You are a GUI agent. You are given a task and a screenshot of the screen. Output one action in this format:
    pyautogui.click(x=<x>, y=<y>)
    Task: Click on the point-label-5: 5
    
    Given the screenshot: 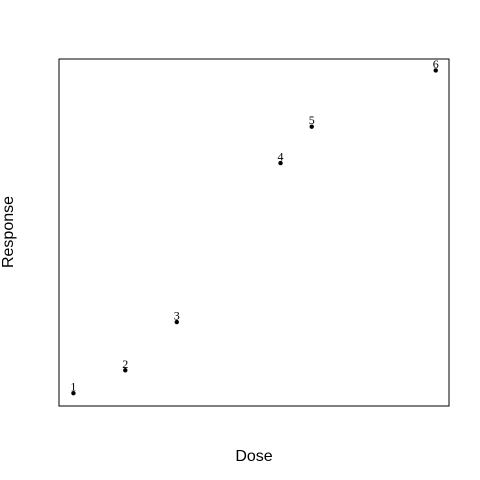 What is the action you would take?
    pyautogui.click(x=312, y=120)
    